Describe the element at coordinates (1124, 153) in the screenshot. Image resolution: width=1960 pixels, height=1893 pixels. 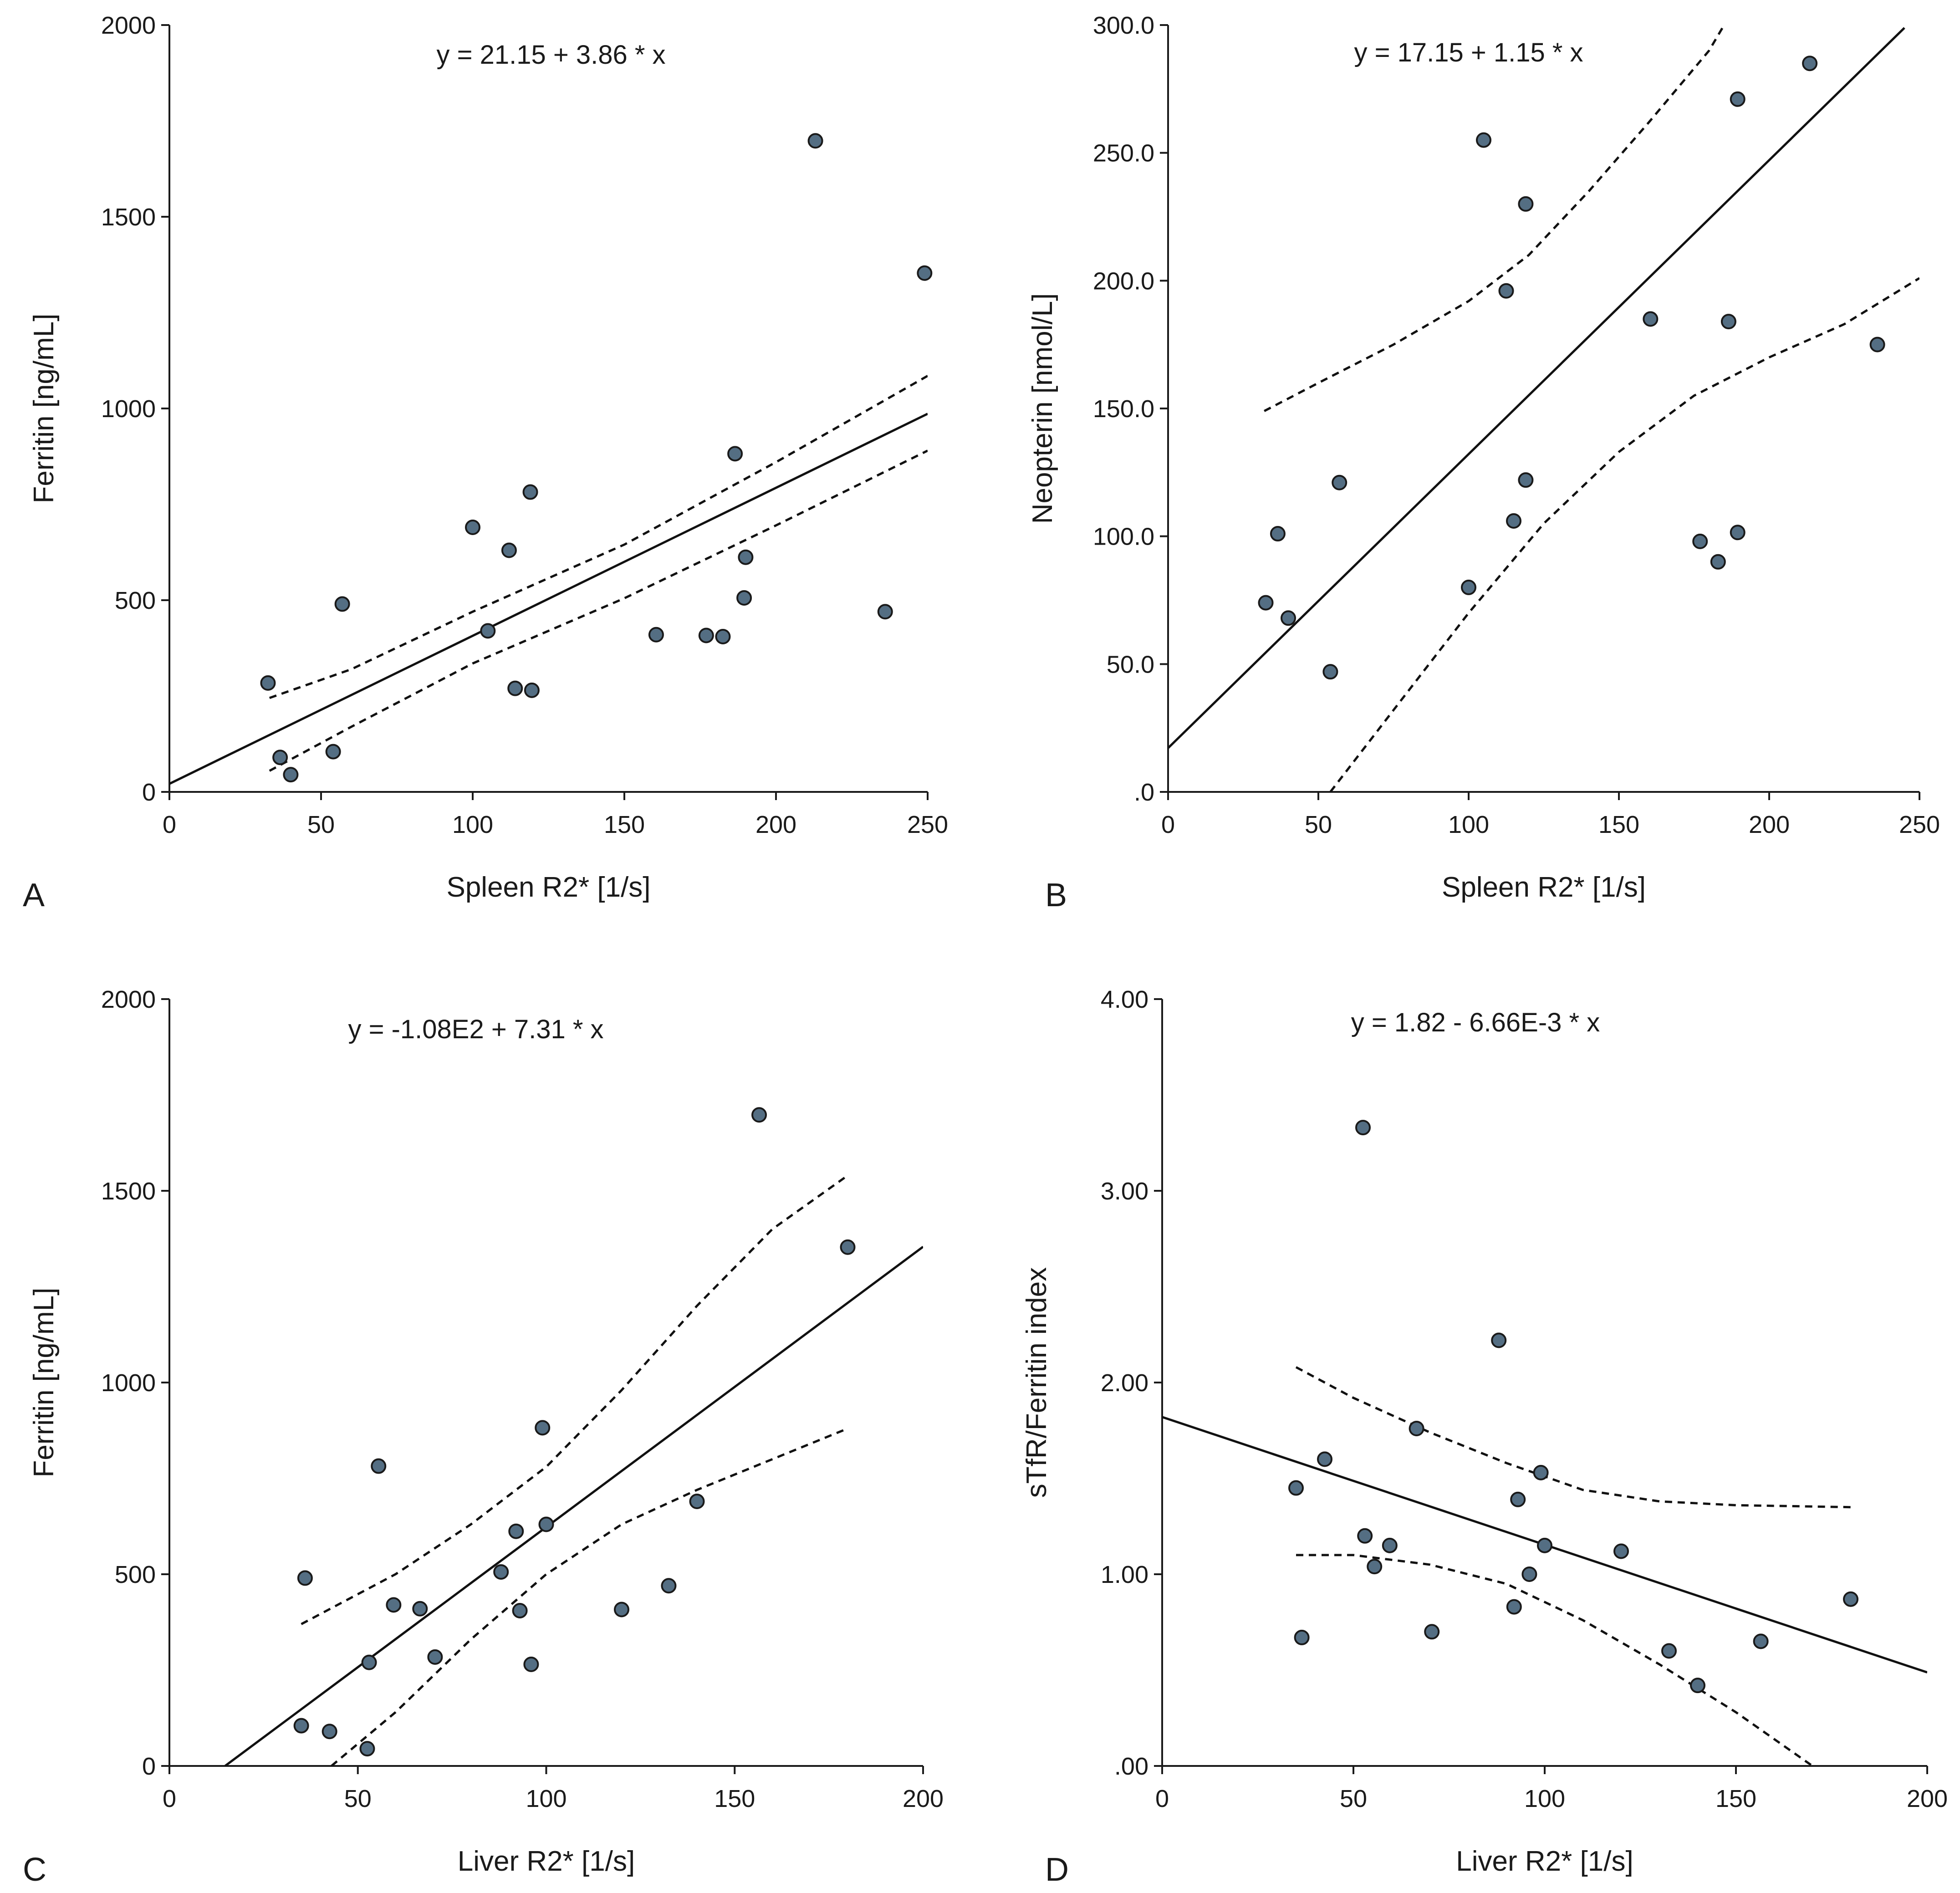
I see `y-tick-label: 250.0` at that location.